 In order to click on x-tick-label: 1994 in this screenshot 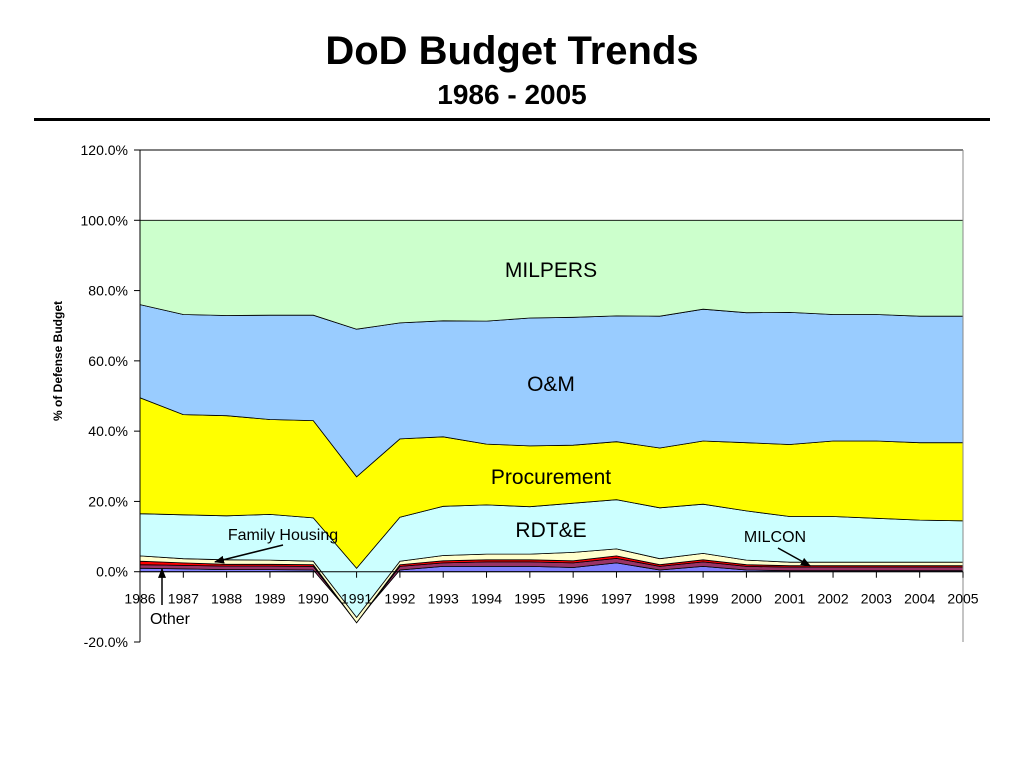, I will do `click(486, 599)`.